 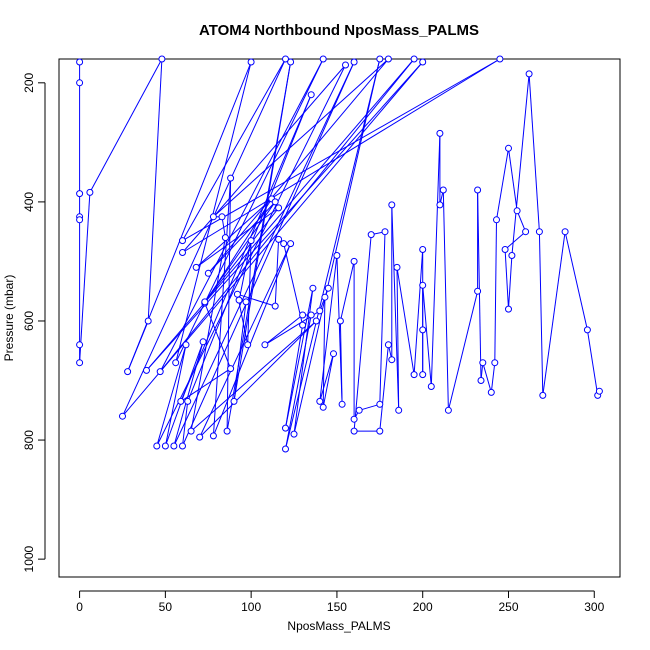 What do you see at coordinates (29, 202) in the screenshot?
I see `y-tick-label: 400` at bounding box center [29, 202].